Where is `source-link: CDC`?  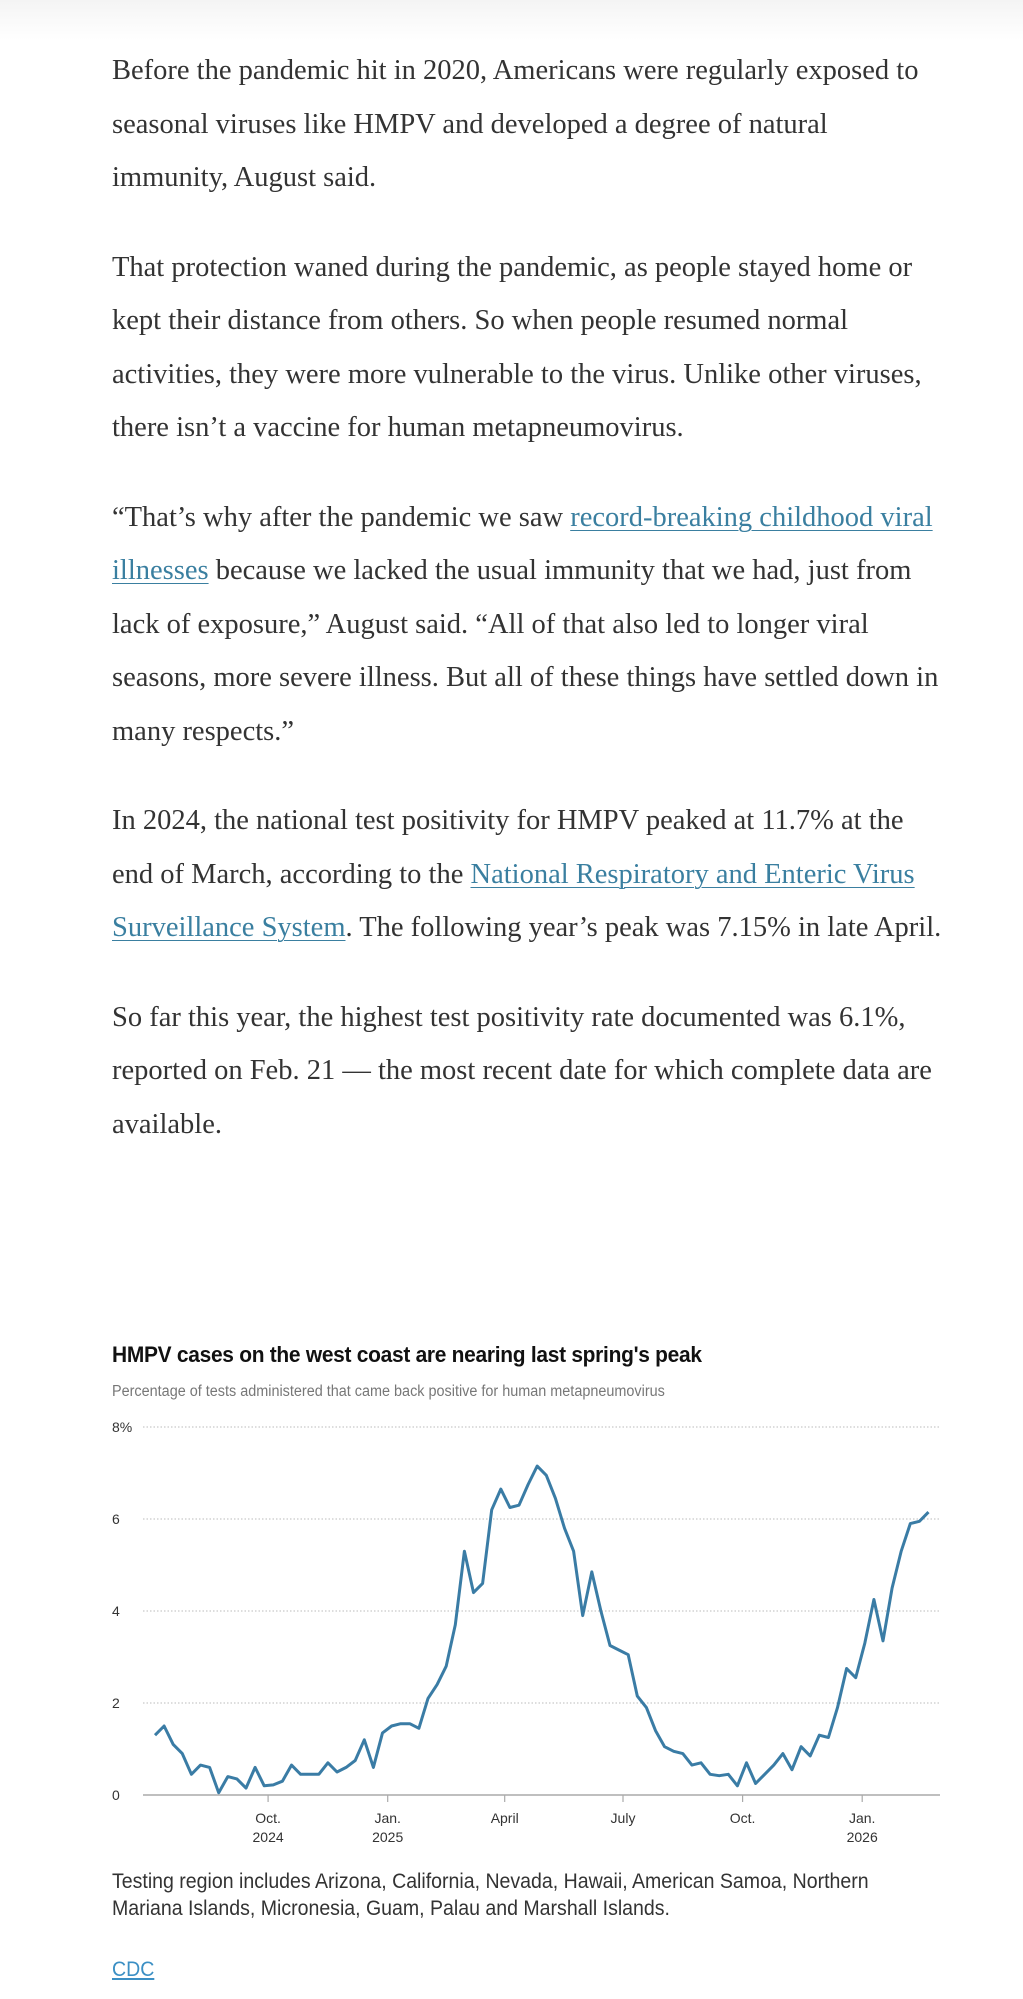 source-link: CDC is located at coordinates (133, 1969).